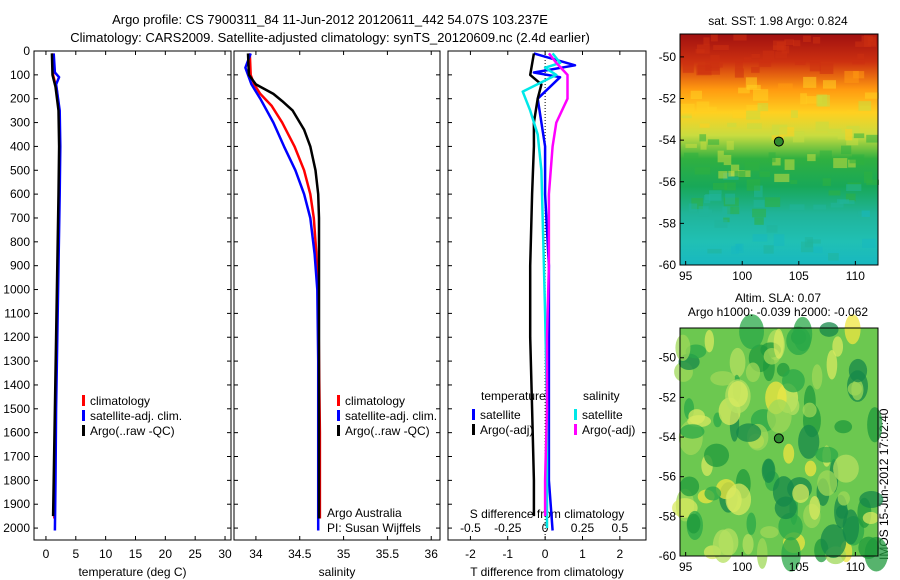  Describe the element at coordinates (374, 528) in the screenshot. I see `annotation-line: PI: Susan Wijffels` at that location.